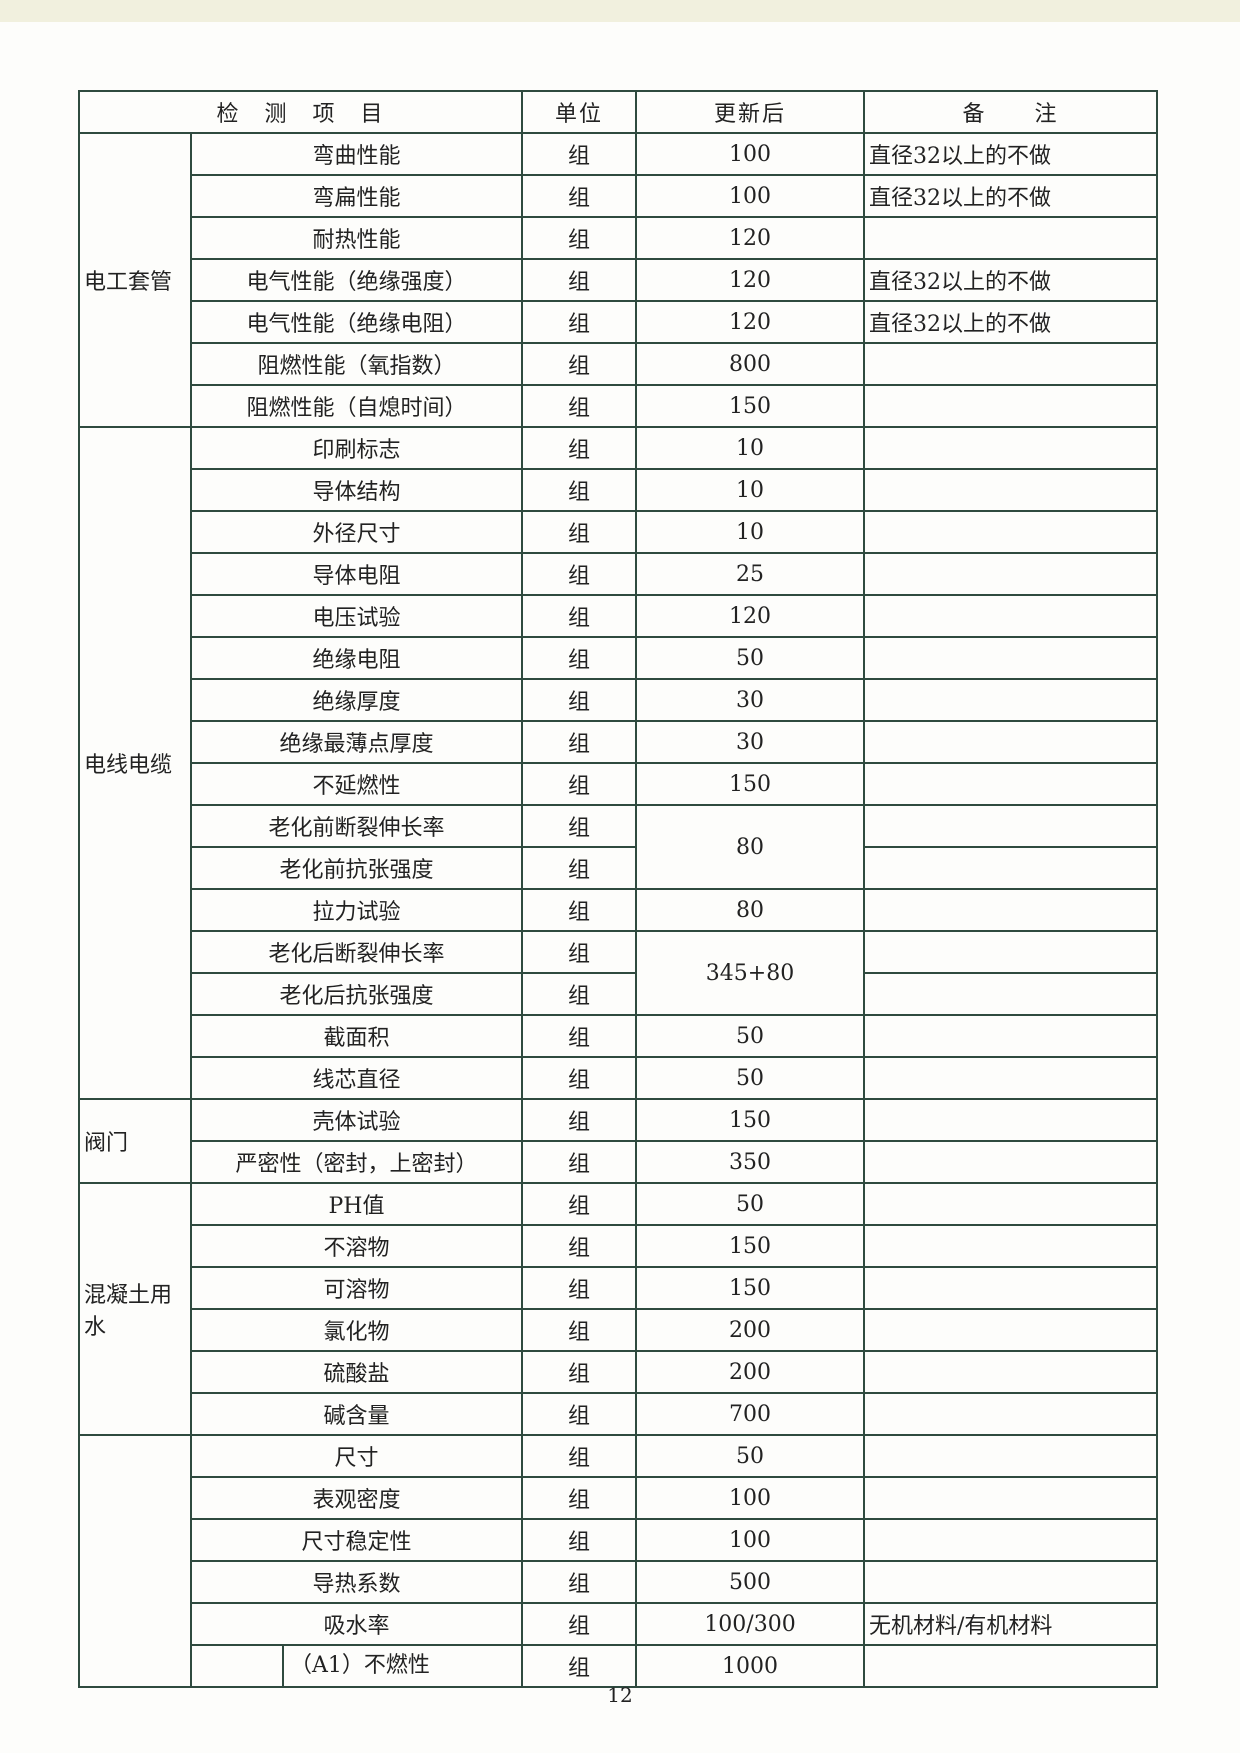  What do you see at coordinates (1011, 112) in the screenshot?
I see `header-remark: 备 注` at bounding box center [1011, 112].